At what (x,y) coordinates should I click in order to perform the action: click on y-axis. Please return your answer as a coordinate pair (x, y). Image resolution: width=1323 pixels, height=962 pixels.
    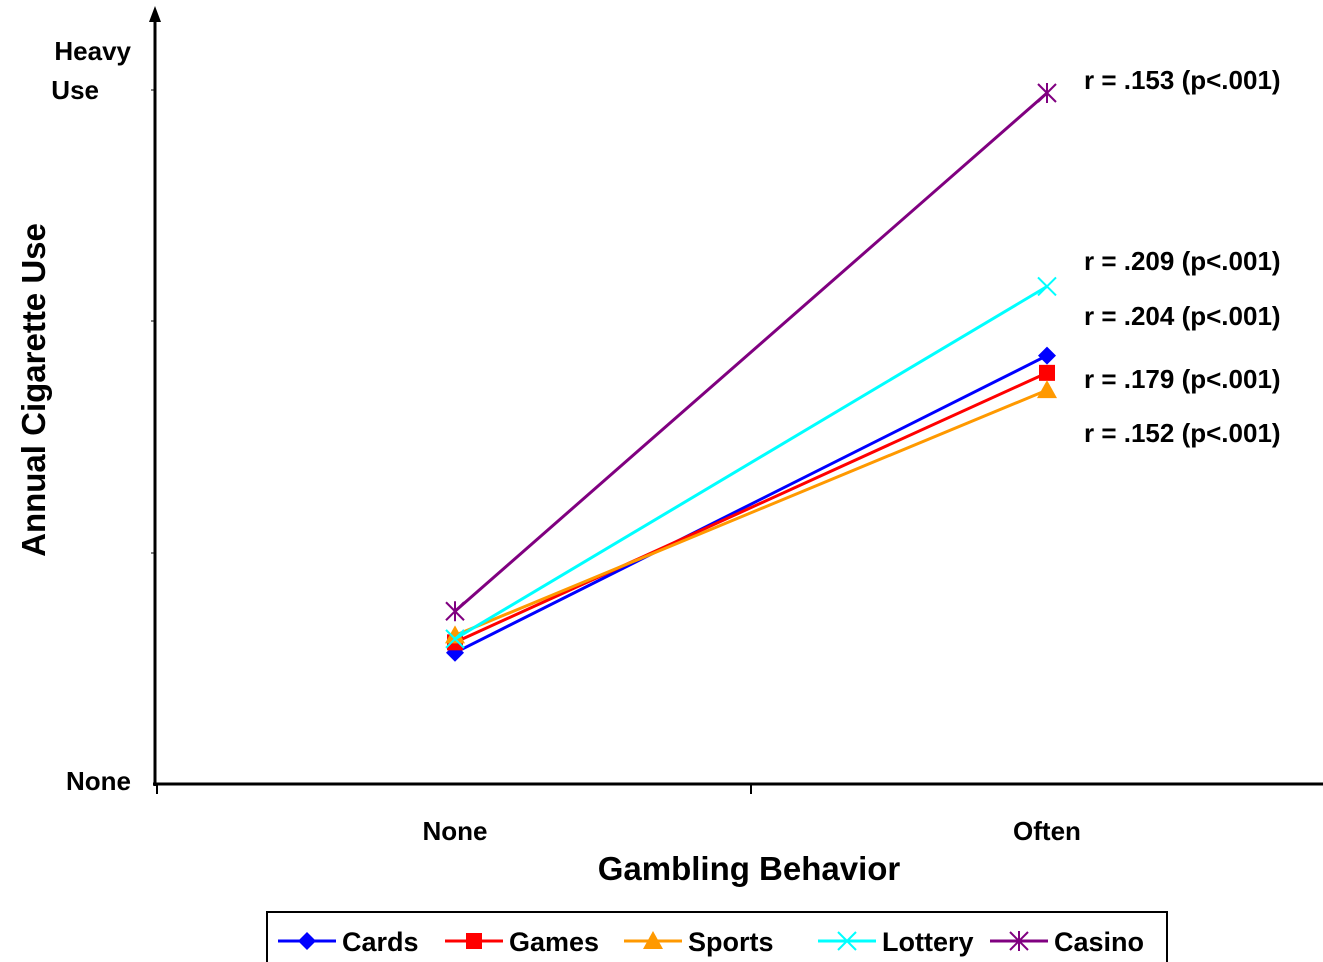
    Looking at the image, I should click on (155, 396).